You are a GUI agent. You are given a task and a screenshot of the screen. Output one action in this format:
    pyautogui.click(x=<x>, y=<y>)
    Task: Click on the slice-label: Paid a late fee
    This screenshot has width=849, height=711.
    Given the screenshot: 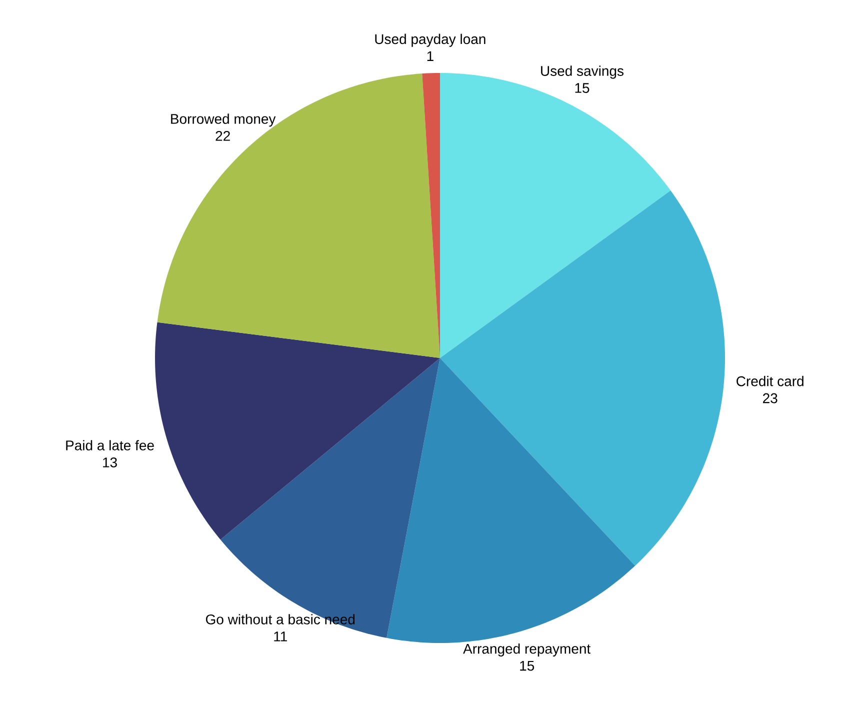 What is the action you would take?
    pyautogui.click(x=110, y=445)
    